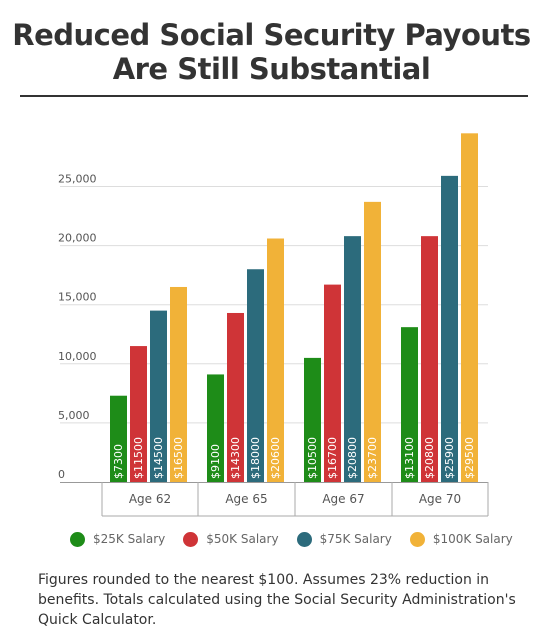 The image size is (543, 639). What do you see at coordinates (138, 458) in the screenshot?
I see `bar-value-label: $11500` at bounding box center [138, 458].